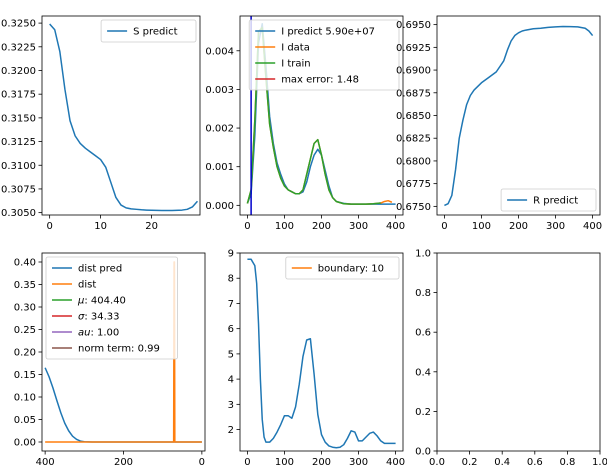 Image resolution: width=607 pixels, height=467 pixels. Describe the element at coordinates (295, 48) in the screenshot. I see `legend-label: I data` at that location.